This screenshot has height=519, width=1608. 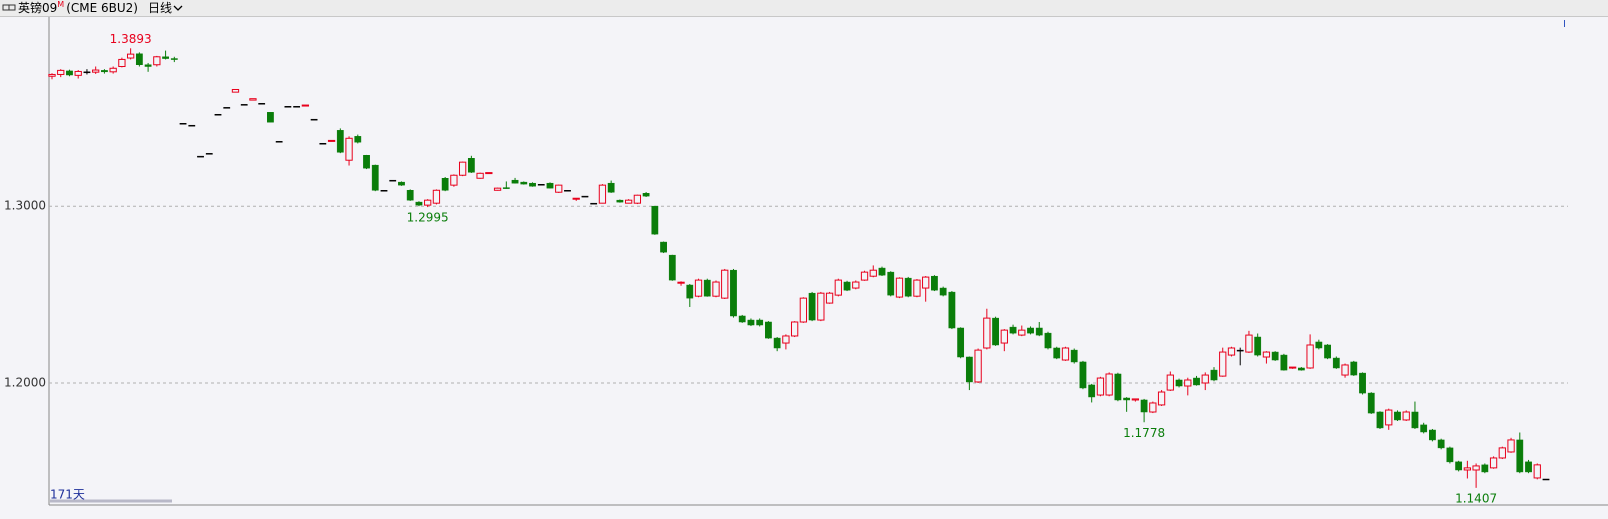 What do you see at coordinates (178, 8) in the screenshot?
I see `chevron` at bounding box center [178, 8].